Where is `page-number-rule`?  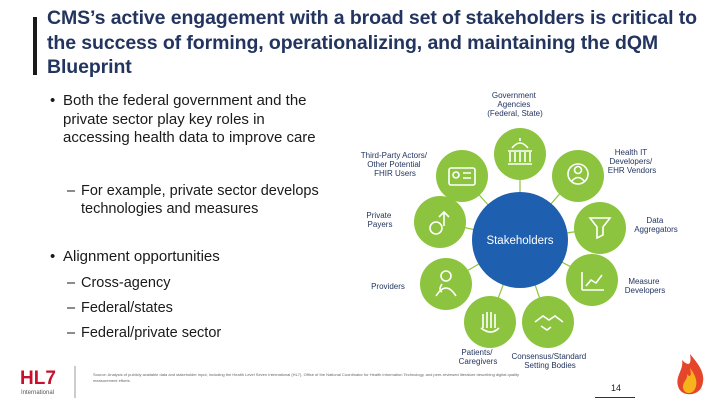 page-number-rule is located at coordinates (615, 397).